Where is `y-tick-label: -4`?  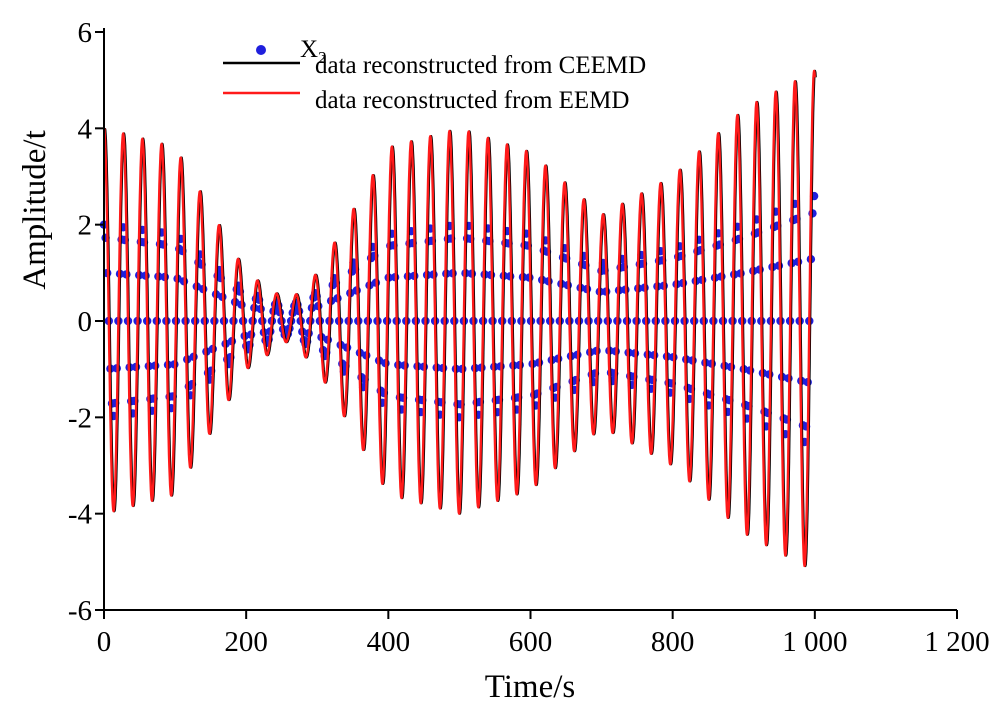
y-tick-label: -4 is located at coordinates (80, 515).